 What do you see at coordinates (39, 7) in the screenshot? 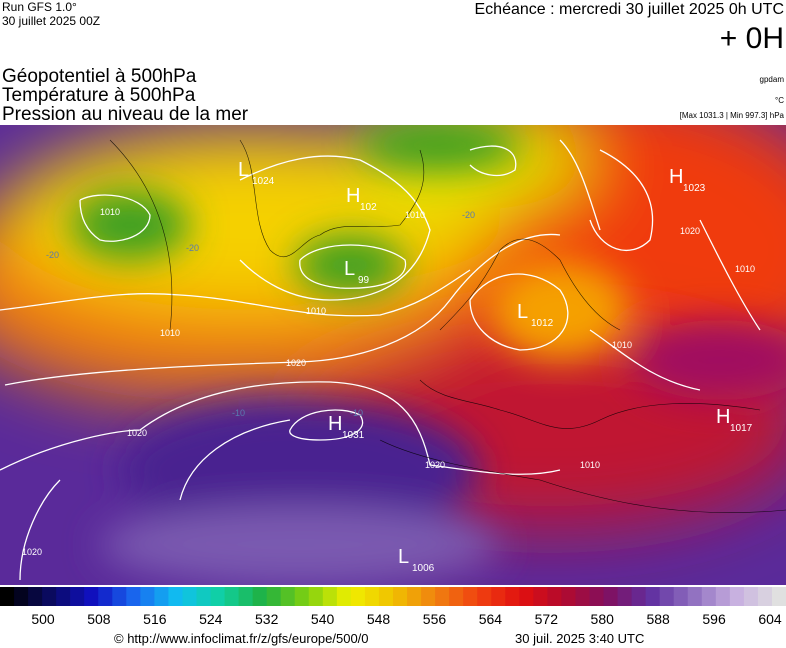
I see `run: Run GFS 1.0°` at bounding box center [39, 7].